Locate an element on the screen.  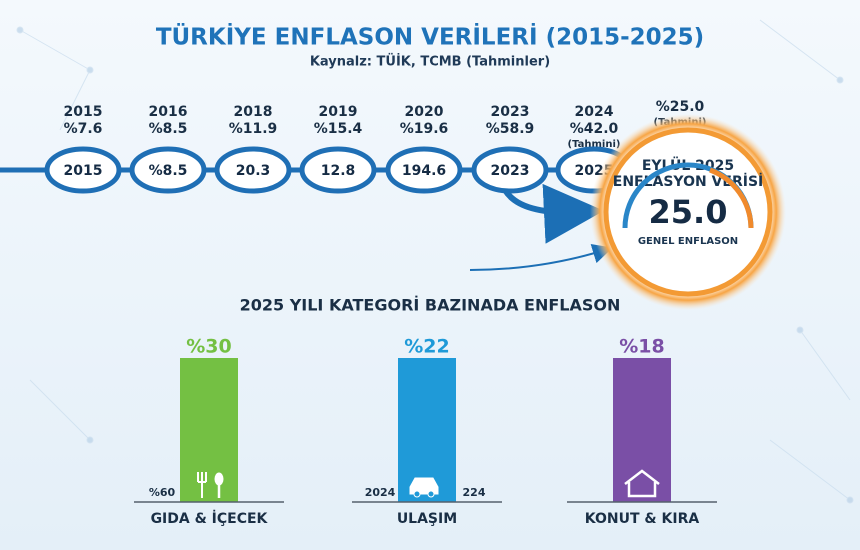
category-note: %60 is located at coordinates (162, 492).